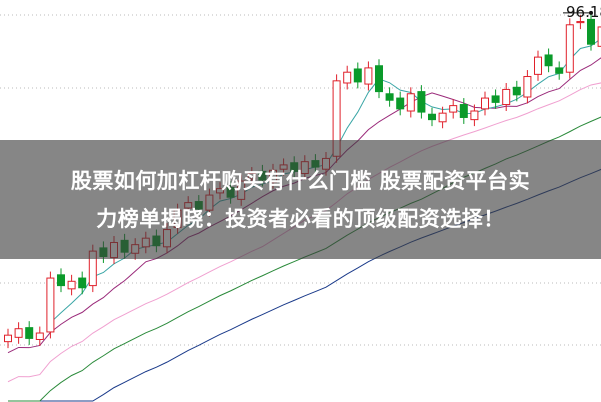  I want to click on headline-line-1: 股票如何加杠杆购买有什么门槛 股票配资平台实, so click(300, 180).